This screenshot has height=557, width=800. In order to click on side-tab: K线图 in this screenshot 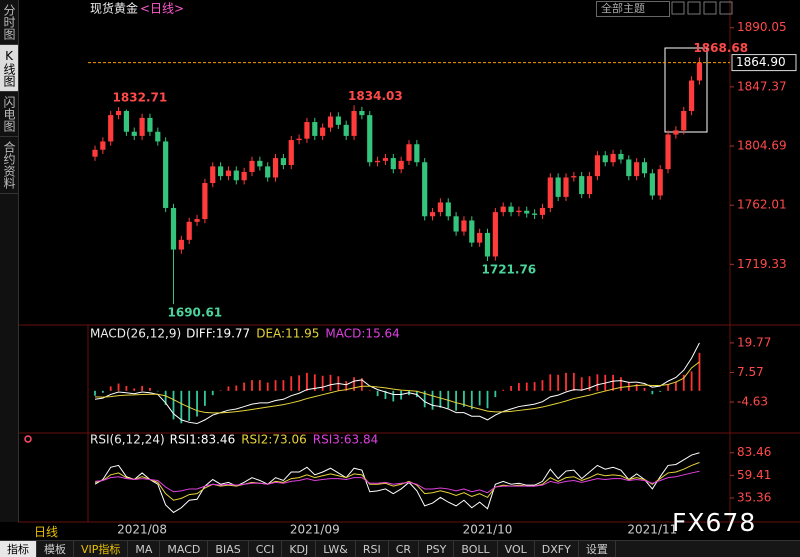, I will do `click(9, 68)`.